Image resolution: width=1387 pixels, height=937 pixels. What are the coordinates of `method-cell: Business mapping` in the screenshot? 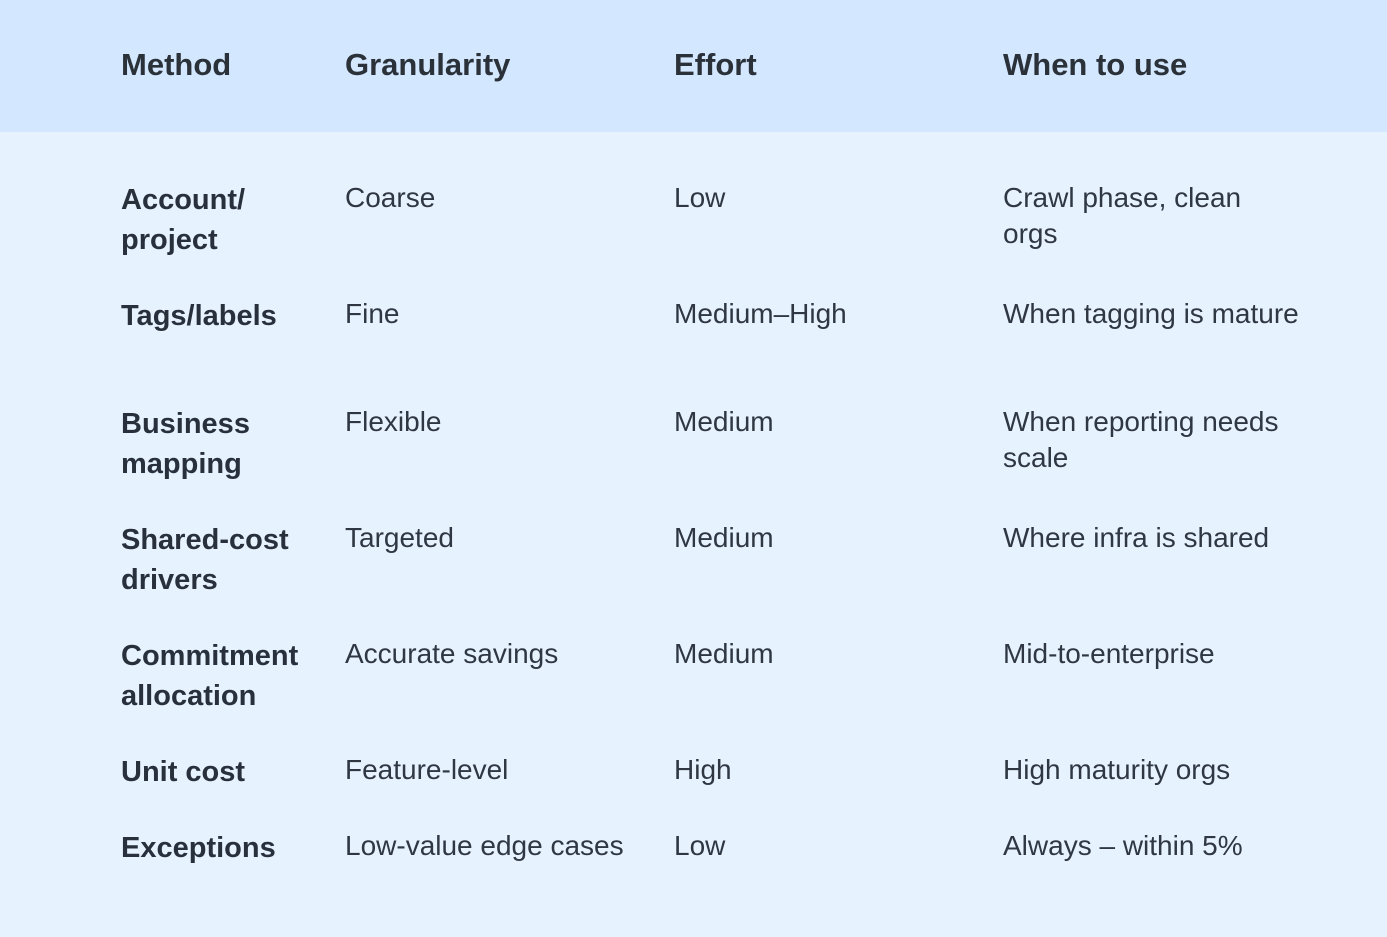 It's located at (185, 444).